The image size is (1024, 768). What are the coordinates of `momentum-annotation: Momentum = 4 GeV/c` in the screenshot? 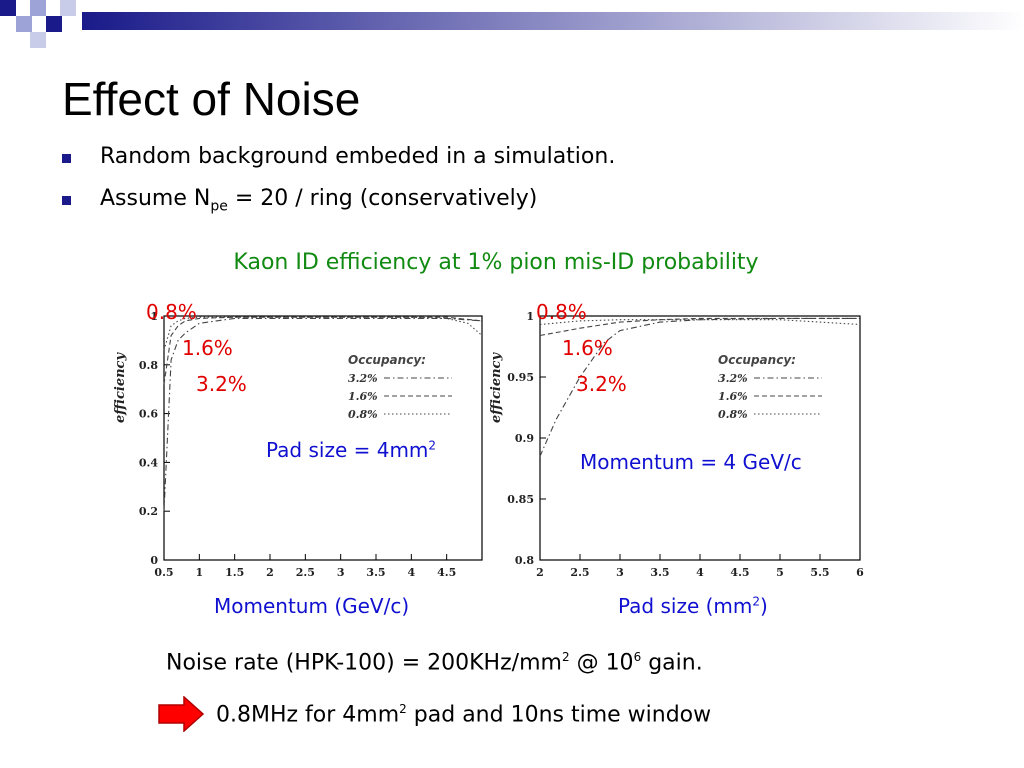 It's located at (691, 462).